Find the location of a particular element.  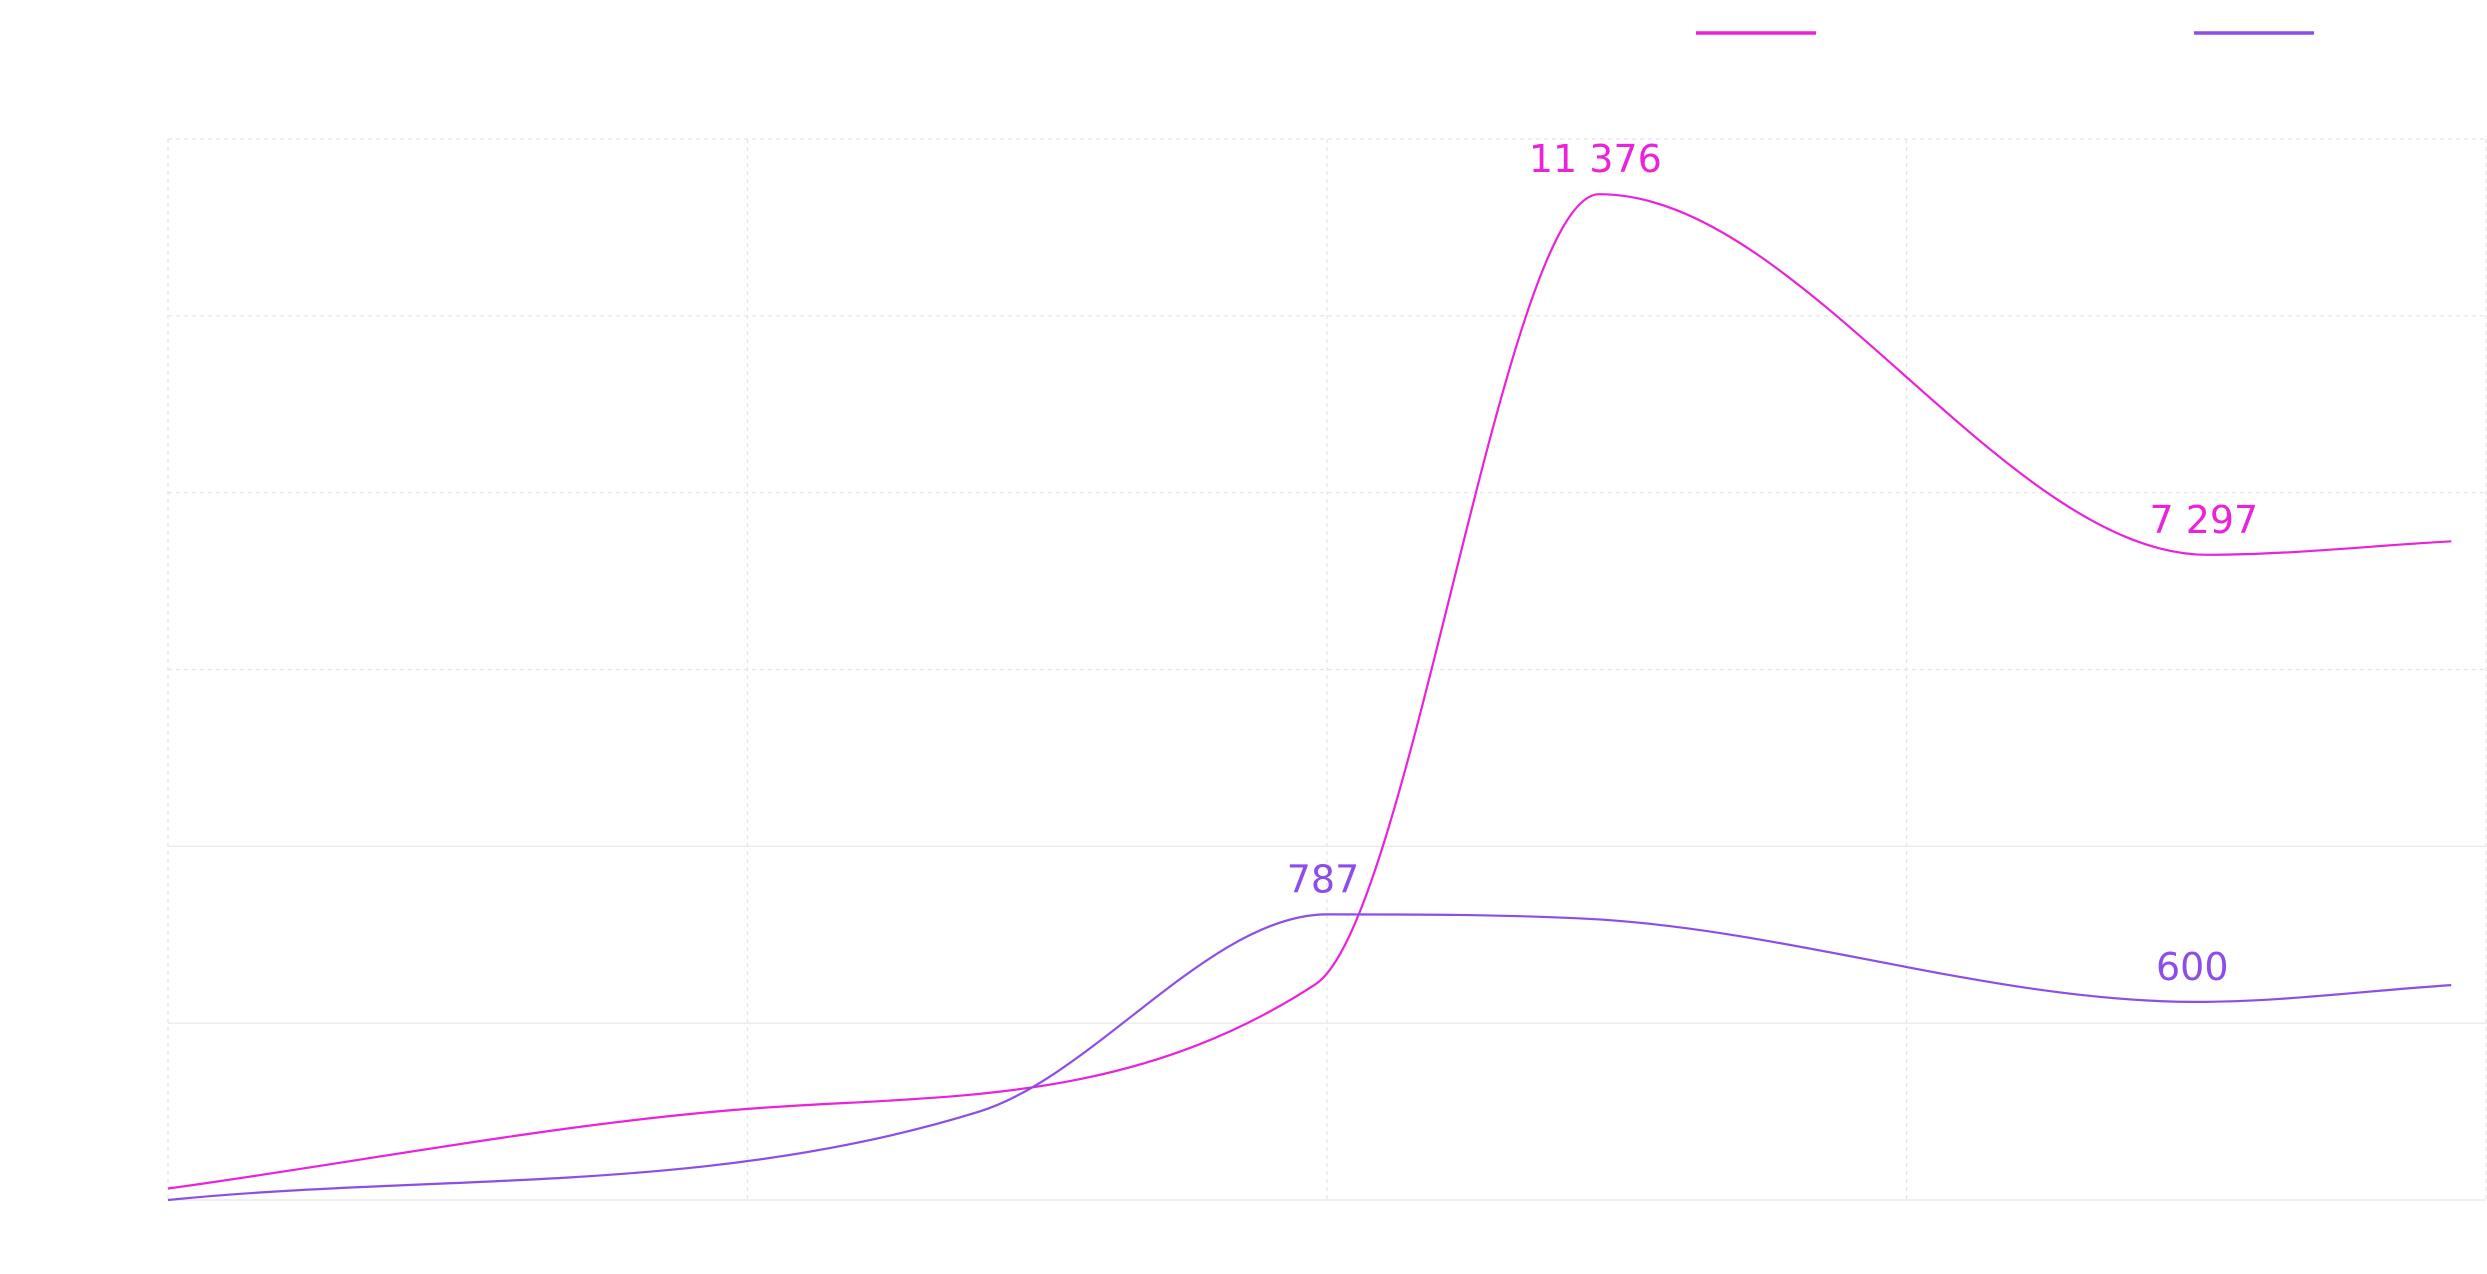

data-label: 11 376 is located at coordinates (1595, 159).